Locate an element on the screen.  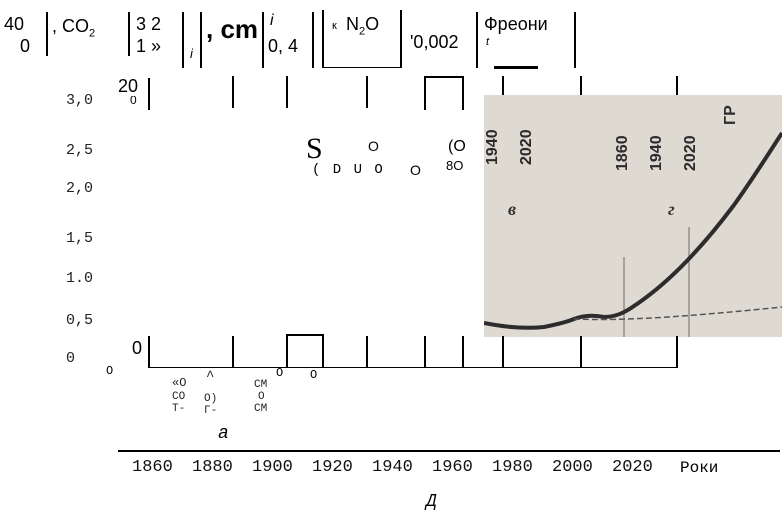
x-tick-label: 1920 is located at coordinates (332, 467).